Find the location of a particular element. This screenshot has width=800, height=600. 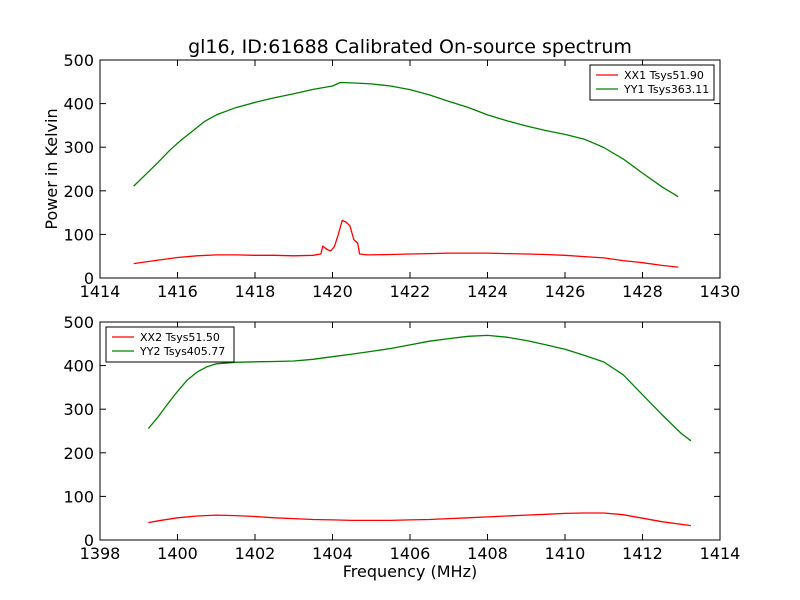

x-tick-label: 1424 is located at coordinates (487, 291).